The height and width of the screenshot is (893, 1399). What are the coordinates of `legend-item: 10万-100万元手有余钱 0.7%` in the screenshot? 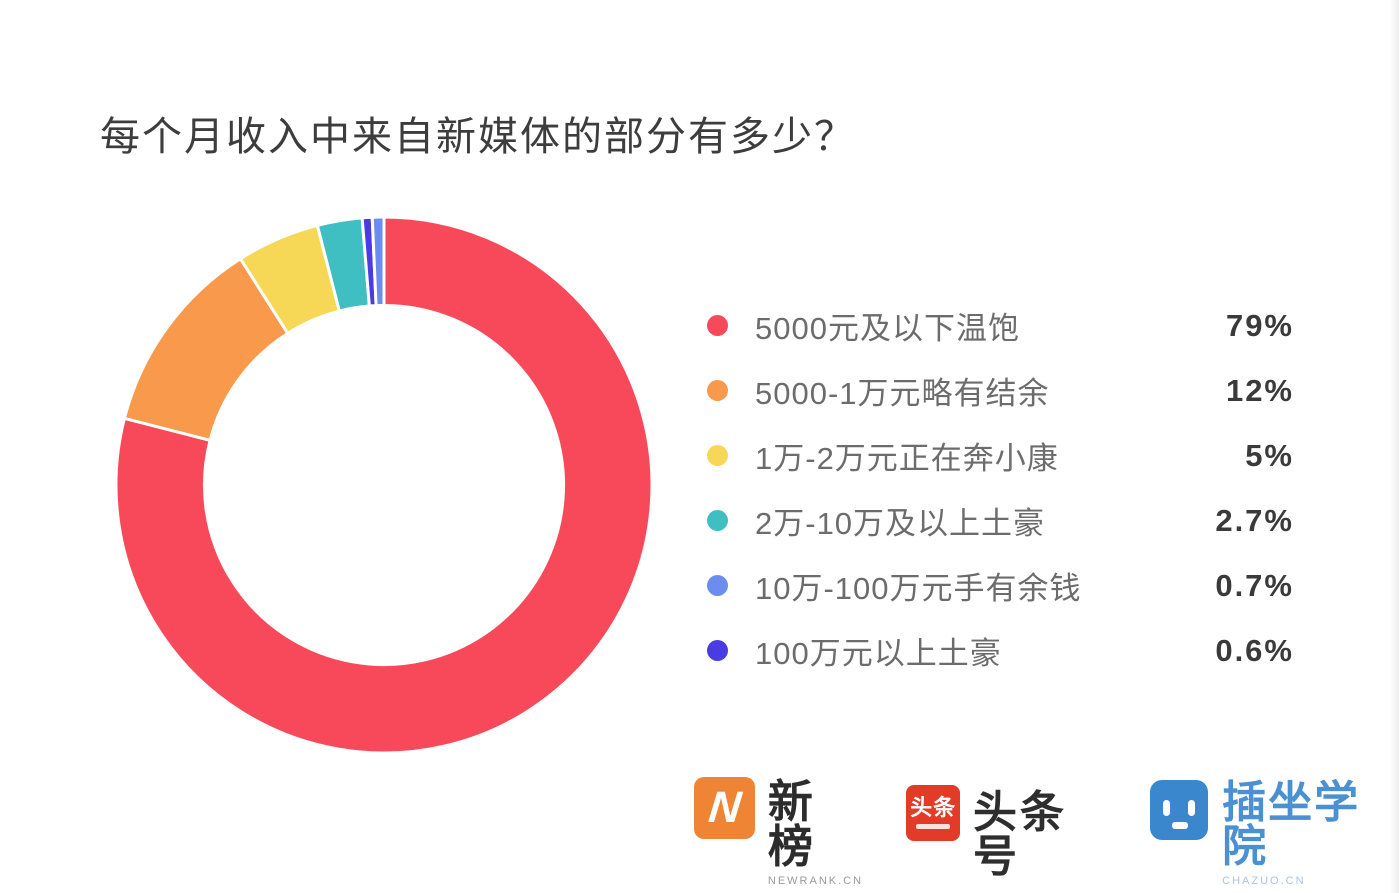 It's located at (1000, 585).